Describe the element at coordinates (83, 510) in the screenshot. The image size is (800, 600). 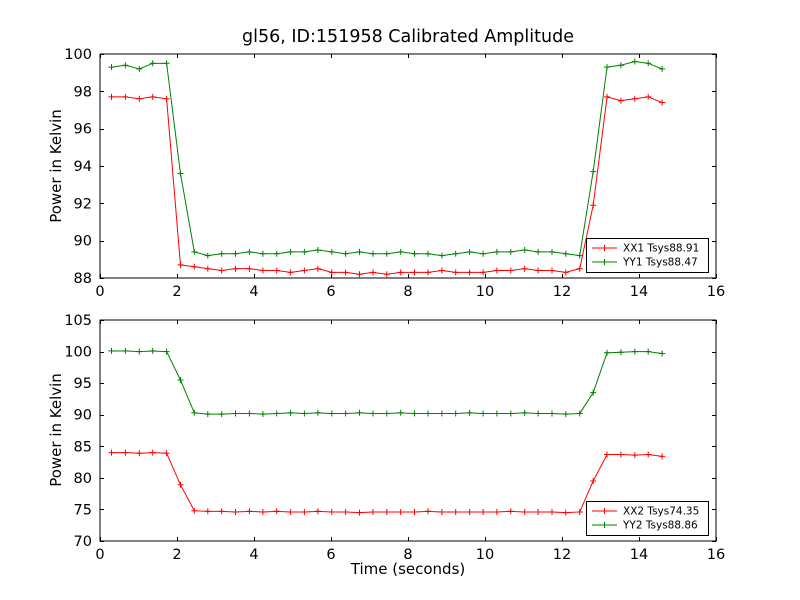
I see `y-tick-label: 75` at that location.